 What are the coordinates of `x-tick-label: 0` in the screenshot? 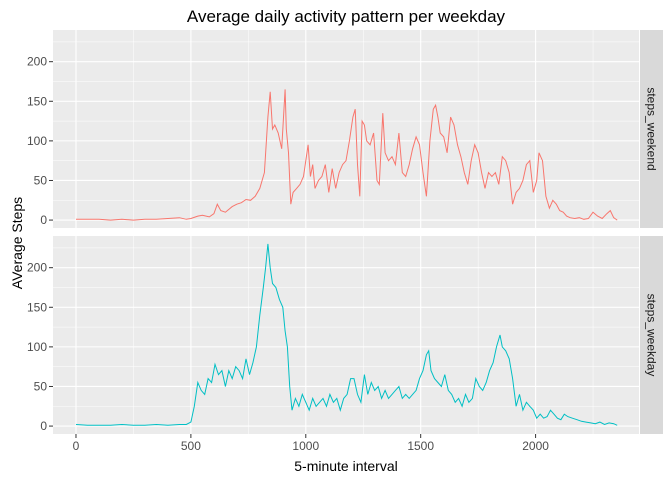 It's located at (76, 446).